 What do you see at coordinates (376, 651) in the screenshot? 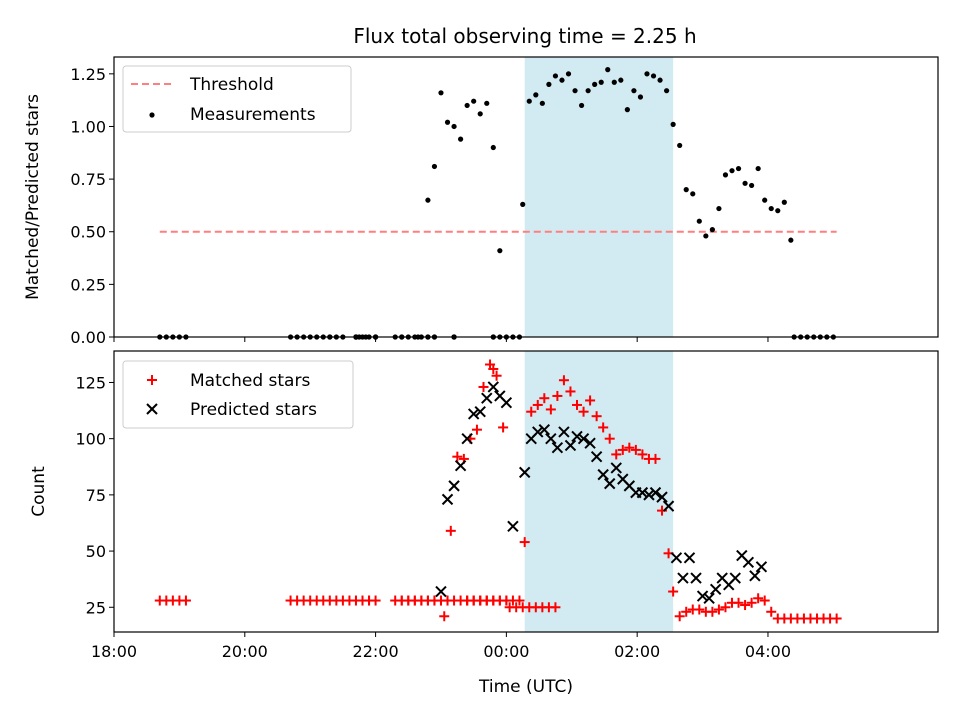
I see `x-tick-label: 22:00` at bounding box center [376, 651].